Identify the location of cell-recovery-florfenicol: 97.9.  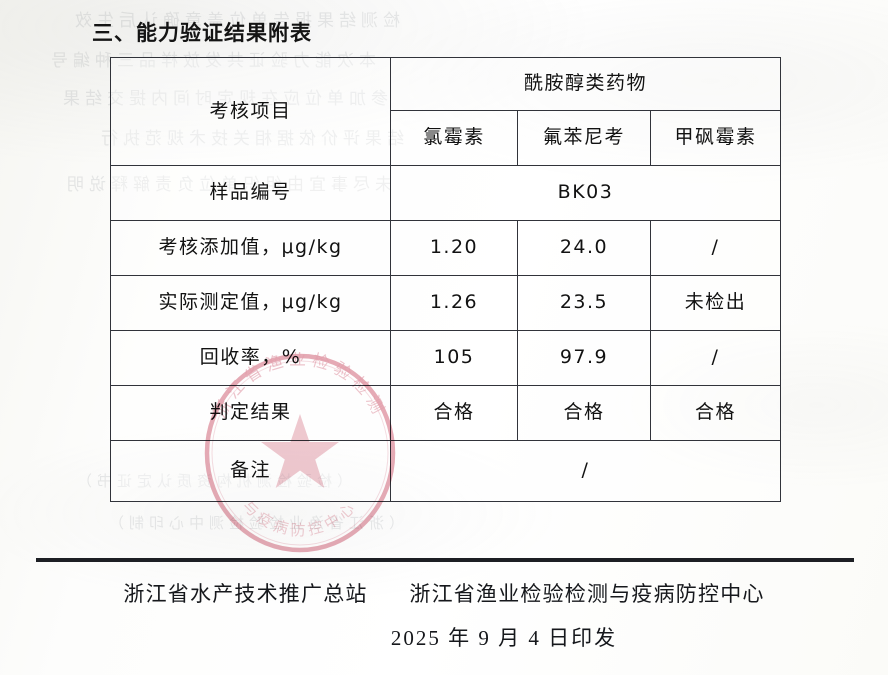
(584, 358).